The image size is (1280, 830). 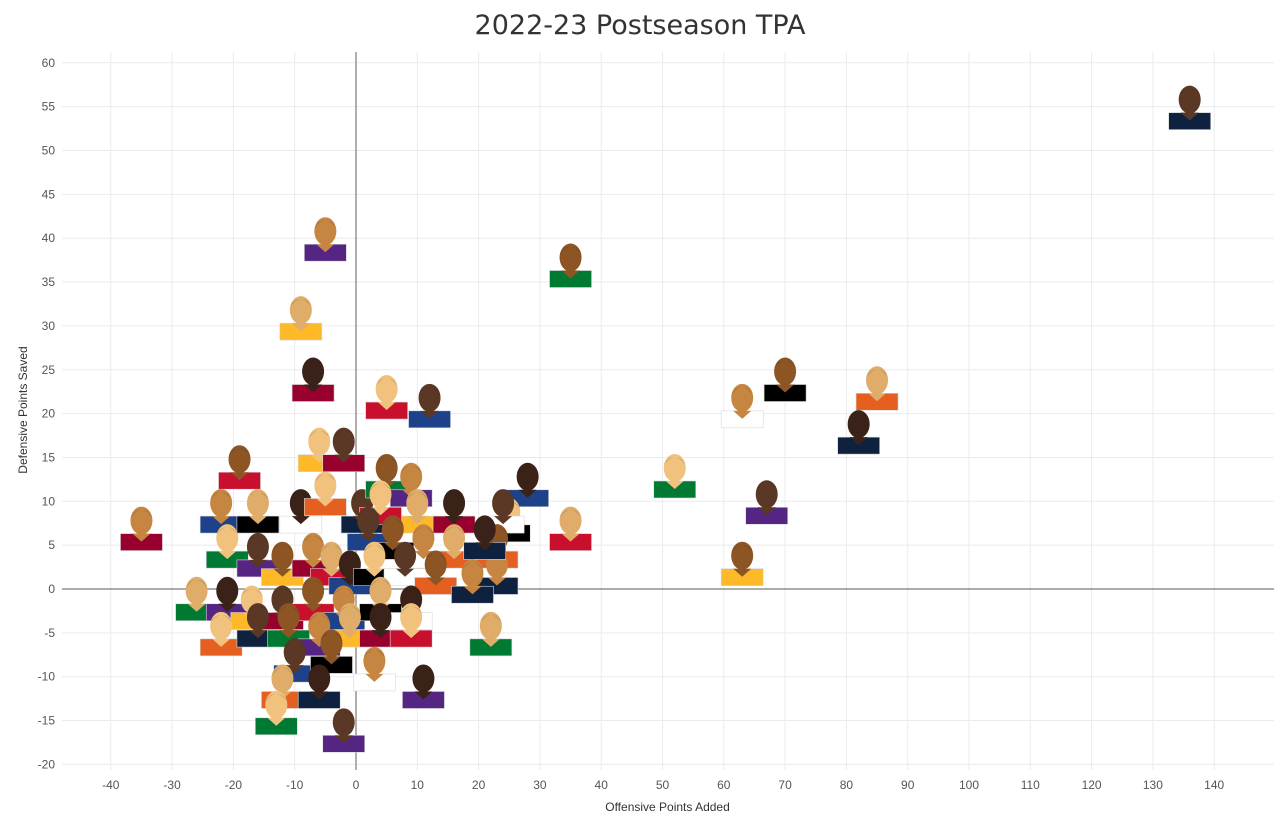 I want to click on y-axis-label: Defensive Points Saved, so click(x=23, y=410).